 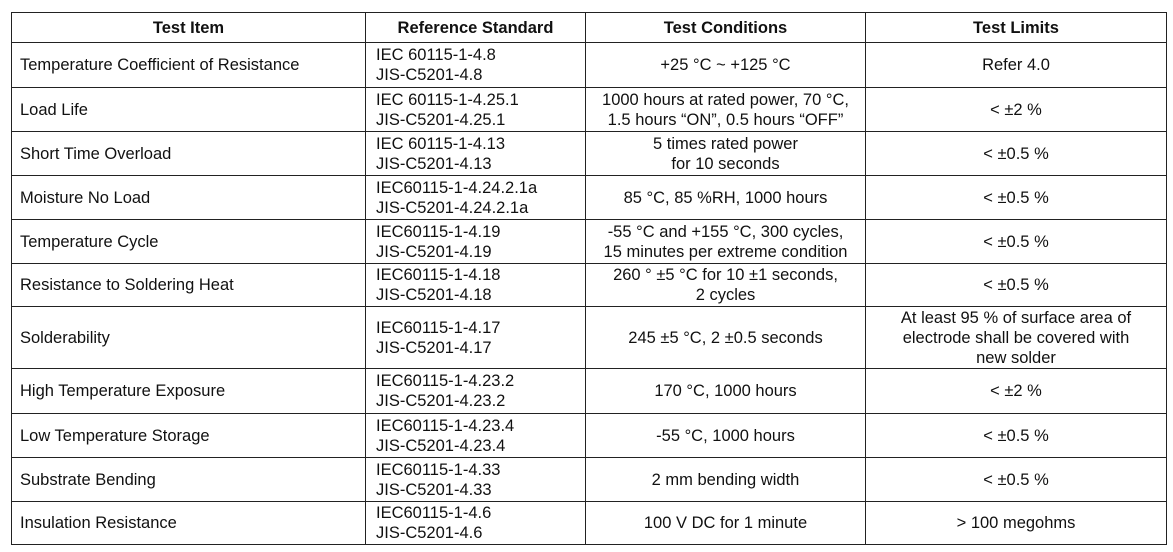 What do you see at coordinates (725, 523) in the screenshot?
I see `table-cell: 100 V DC for 1 minute` at bounding box center [725, 523].